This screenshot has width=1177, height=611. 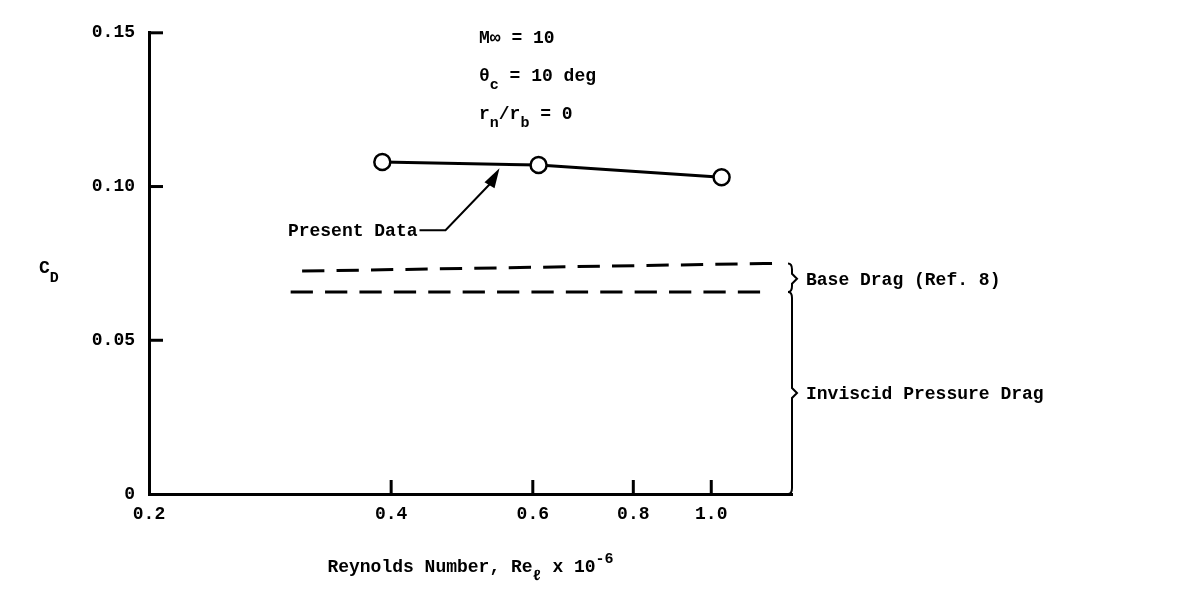 What do you see at coordinates (533, 514) in the screenshot?
I see `x-tick-label: 0.6` at bounding box center [533, 514].